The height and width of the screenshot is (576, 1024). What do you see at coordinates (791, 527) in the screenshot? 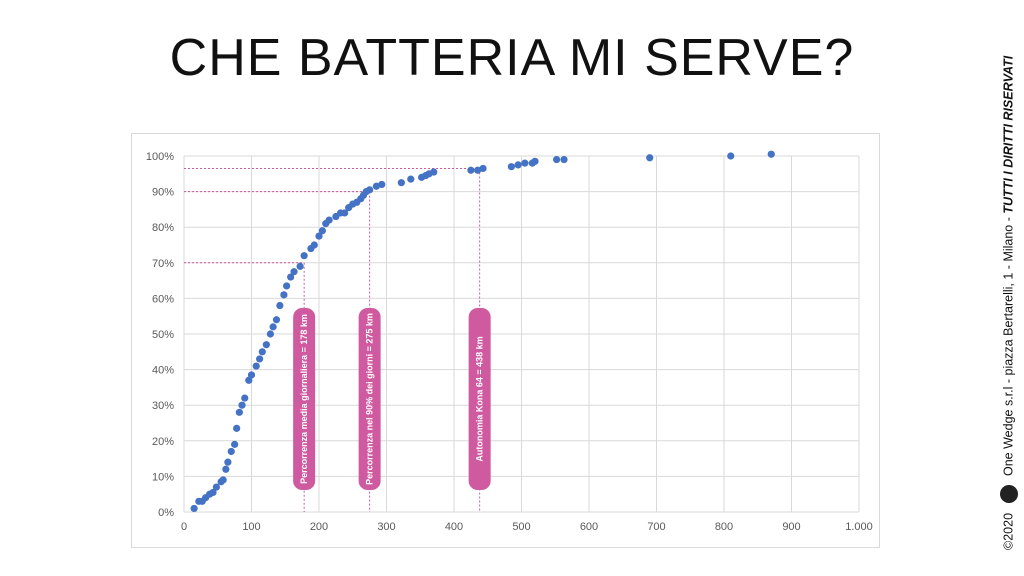
I see `x-tick-label: 900` at bounding box center [791, 527].